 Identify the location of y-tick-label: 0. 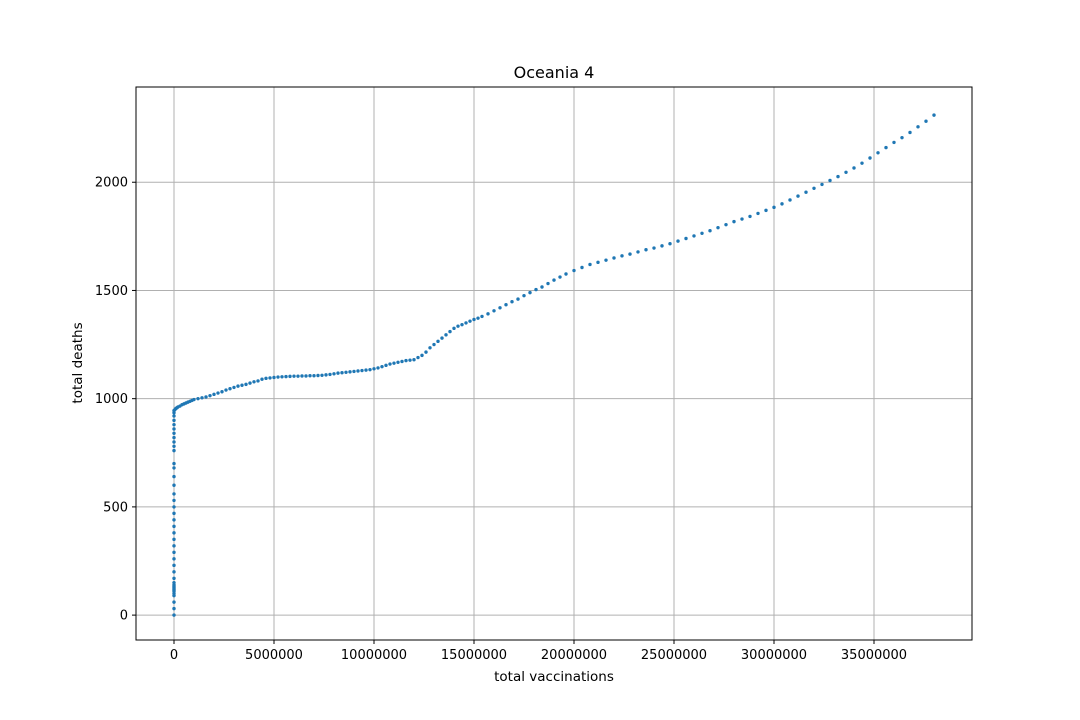
(124, 616).